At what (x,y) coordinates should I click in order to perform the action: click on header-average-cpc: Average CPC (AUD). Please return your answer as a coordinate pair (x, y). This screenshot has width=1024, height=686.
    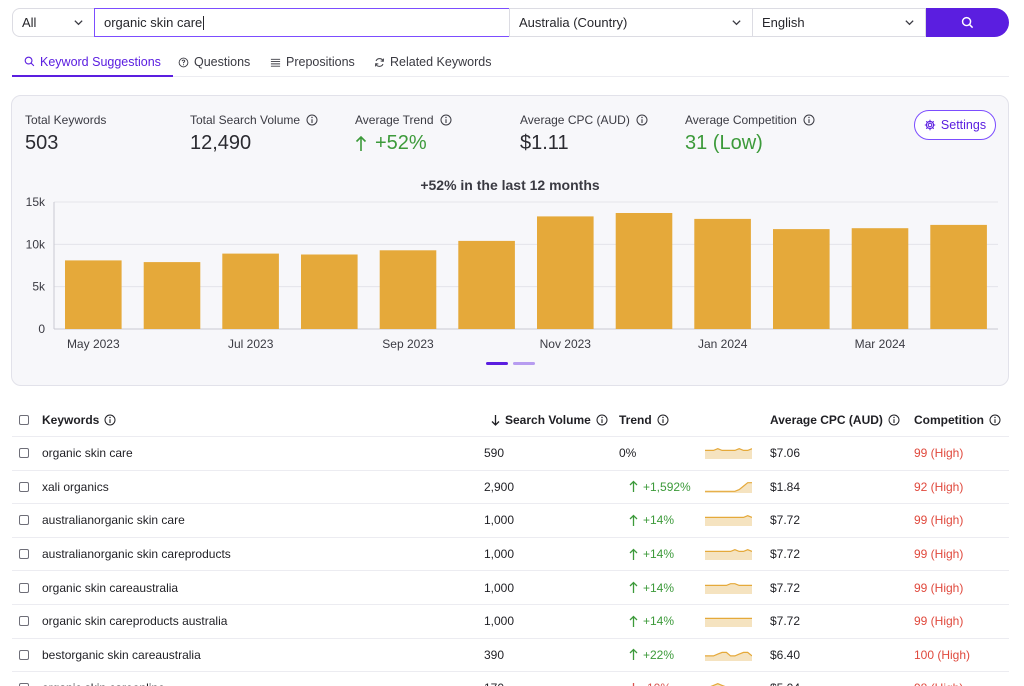
    Looking at the image, I should click on (835, 419).